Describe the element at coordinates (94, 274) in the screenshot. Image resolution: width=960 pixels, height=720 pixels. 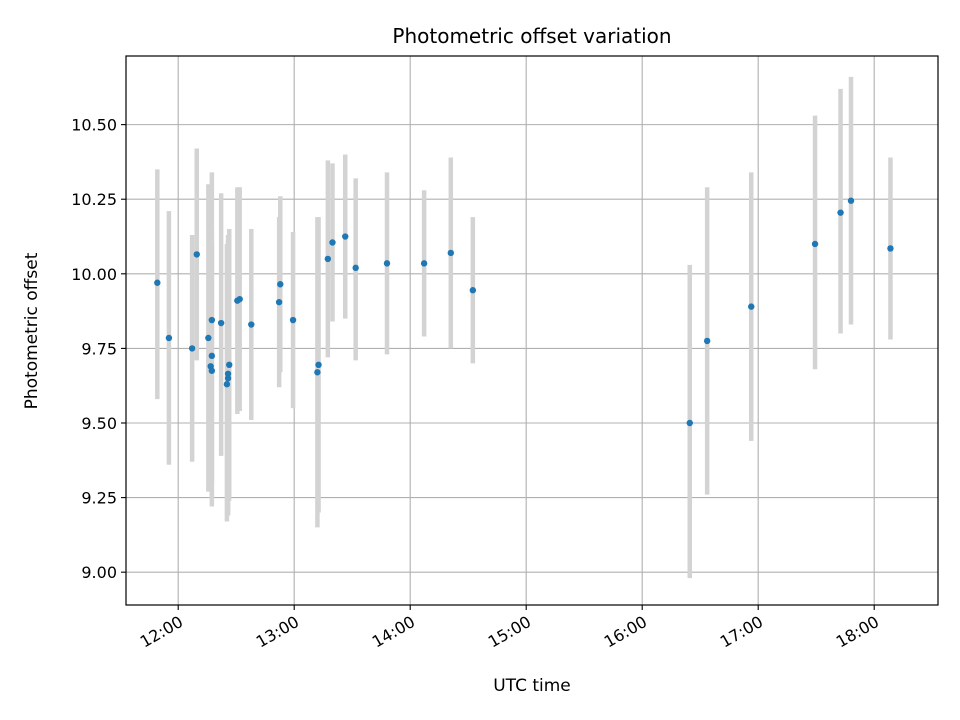
I see `y-tick-label: 10.00` at that location.